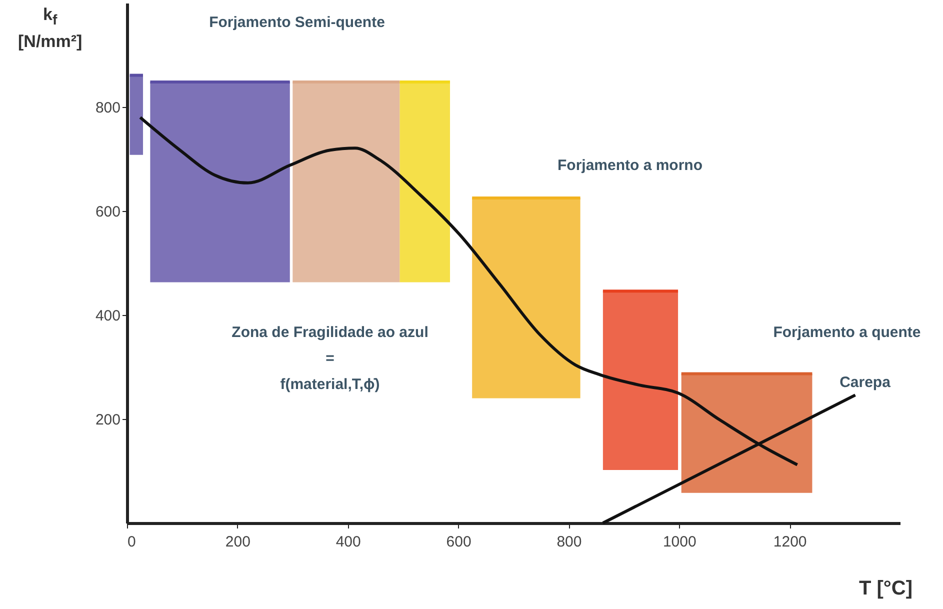  What do you see at coordinates (132, 542) in the screenshot?
I see `x-tick-label: 0` at bounding box center [132, 542].